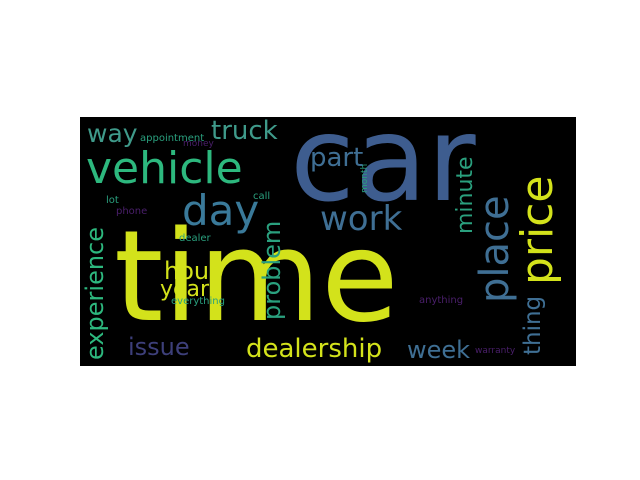  Describe the element at coordinates (533, 325) in the screenshot. I see `word-thing: thing` at that location.